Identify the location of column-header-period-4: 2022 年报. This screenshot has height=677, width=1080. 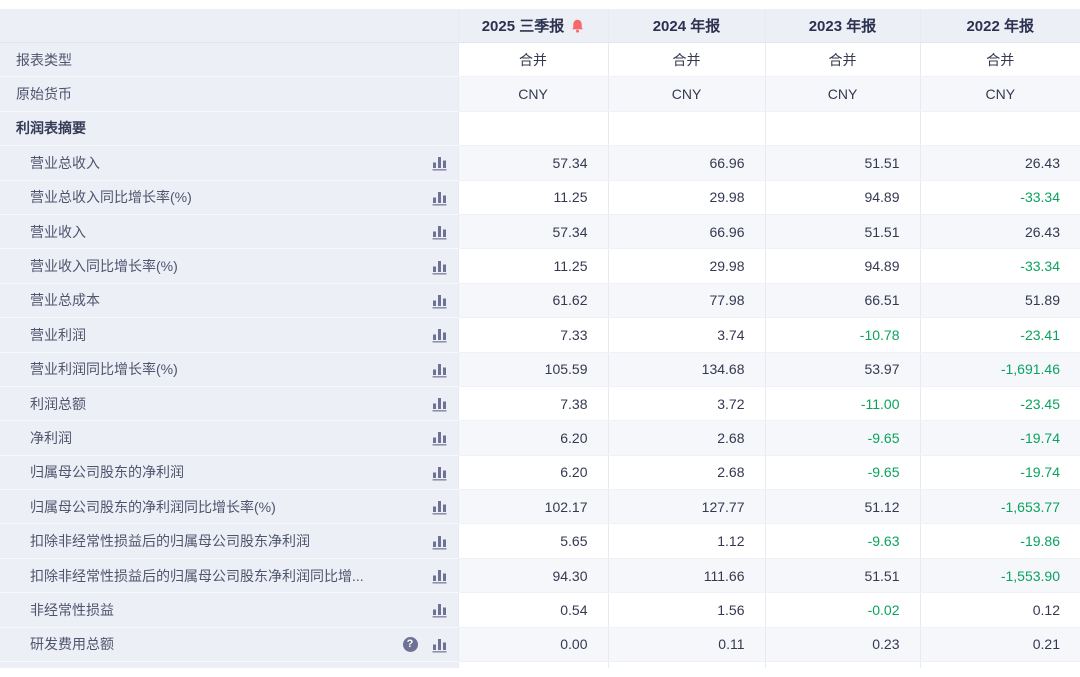
(999, 26).